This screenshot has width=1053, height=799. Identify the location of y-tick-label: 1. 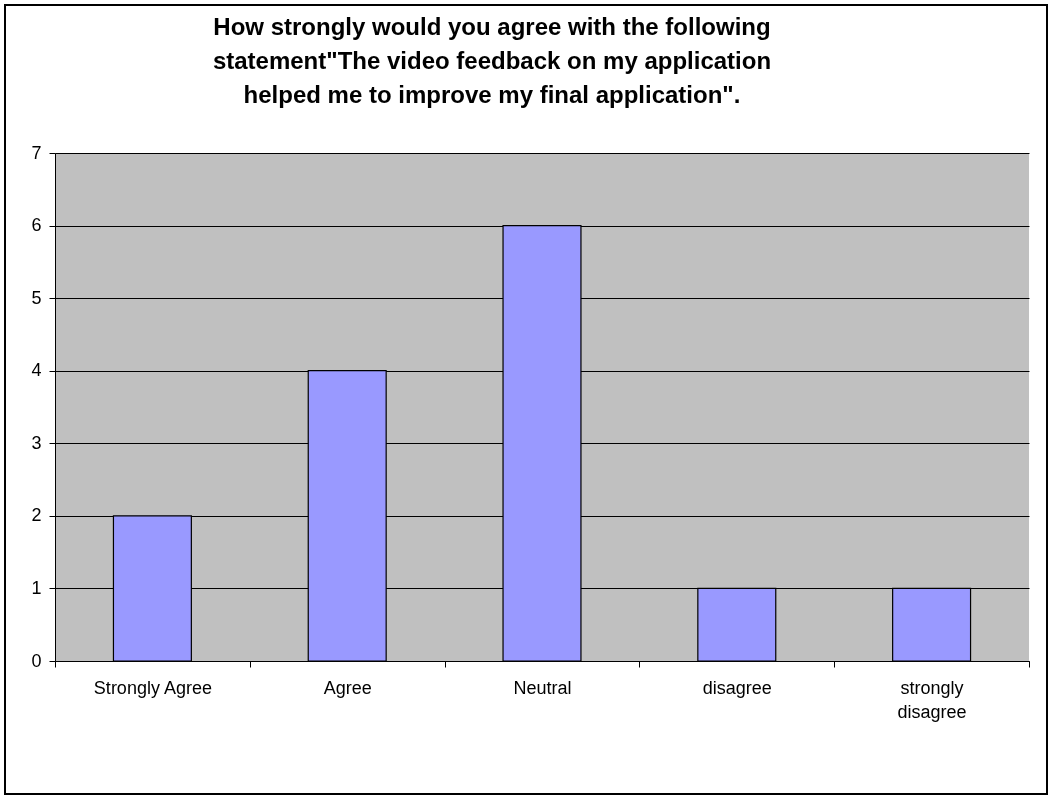
(36, 587).